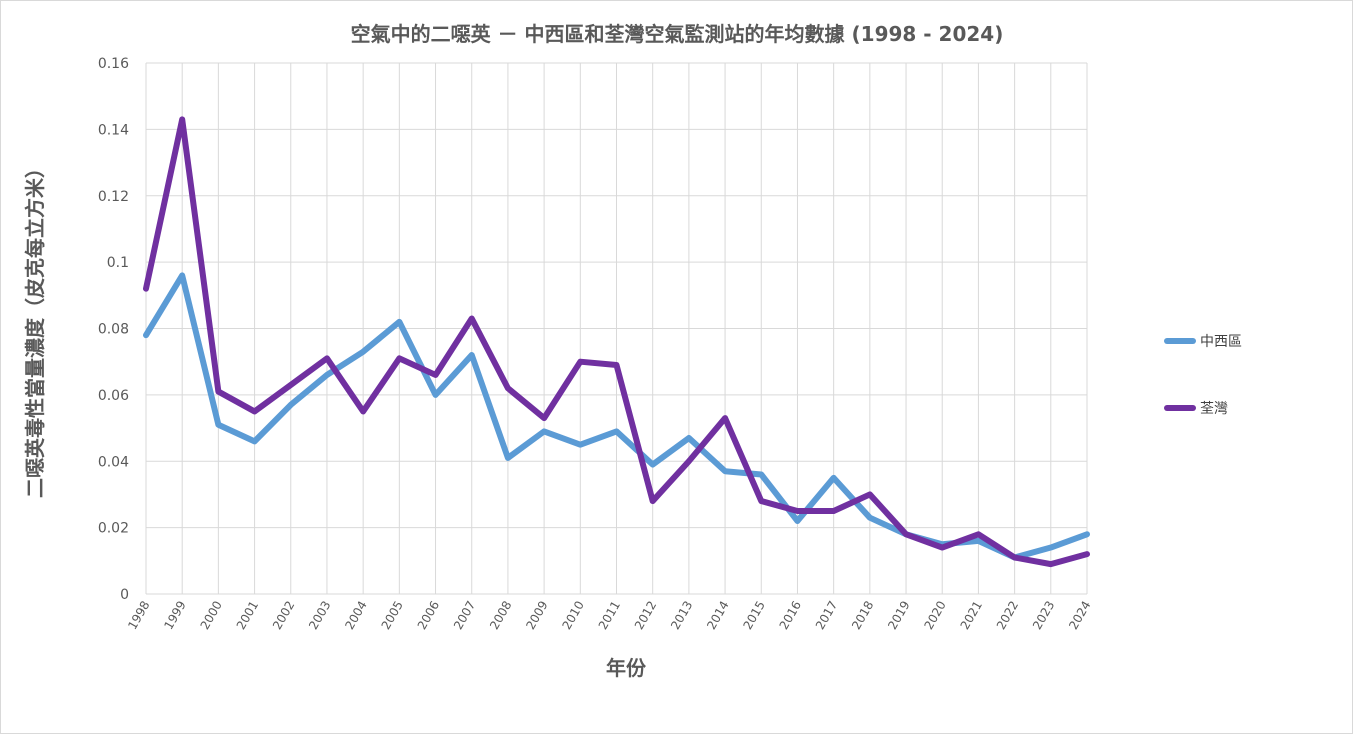  I want to click on x-tick-label: 2007, so click(464, 615).